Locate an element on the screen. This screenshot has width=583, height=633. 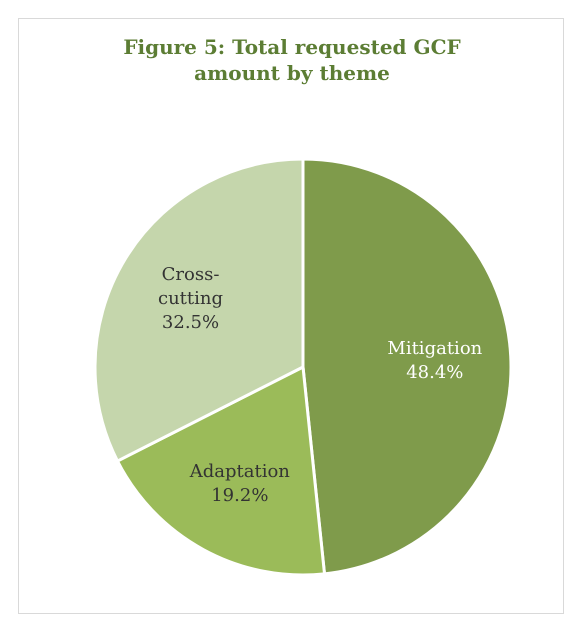
pie-slice-label-2: Cross-cutting 32.5% is located at coordinates (190, 298).